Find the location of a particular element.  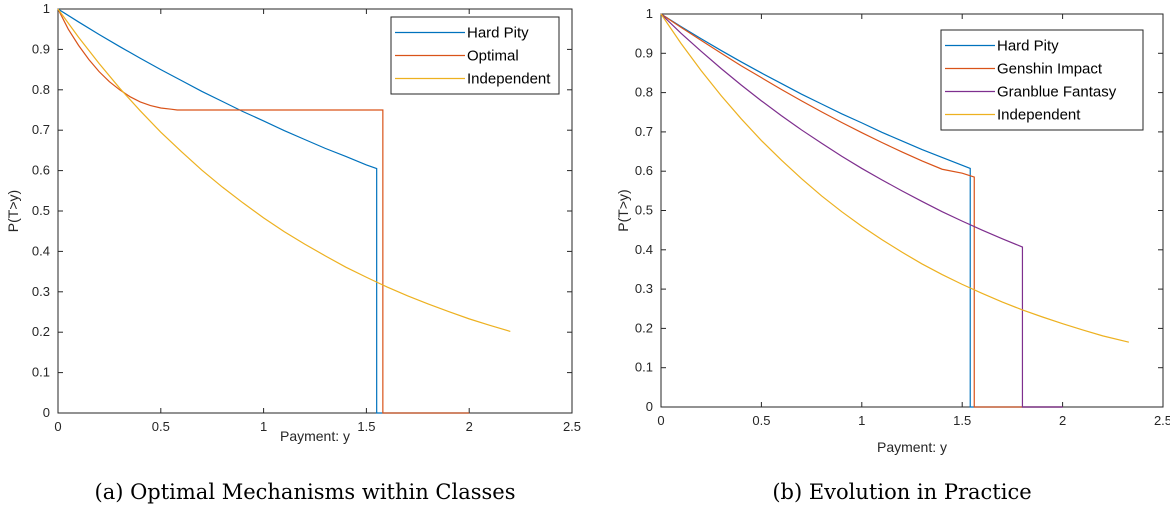

figure-caption: (a) Optimal Mechanisms within Classes is located at coordinates (305, 492).